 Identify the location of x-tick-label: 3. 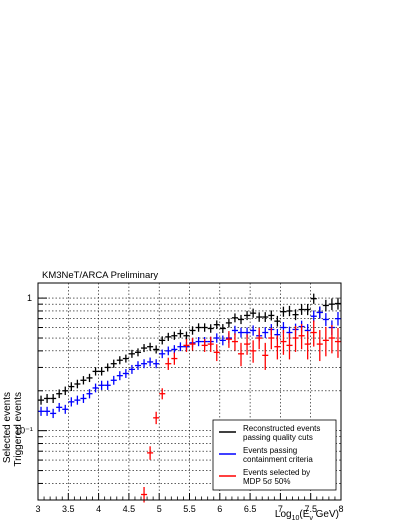
(37, 509).